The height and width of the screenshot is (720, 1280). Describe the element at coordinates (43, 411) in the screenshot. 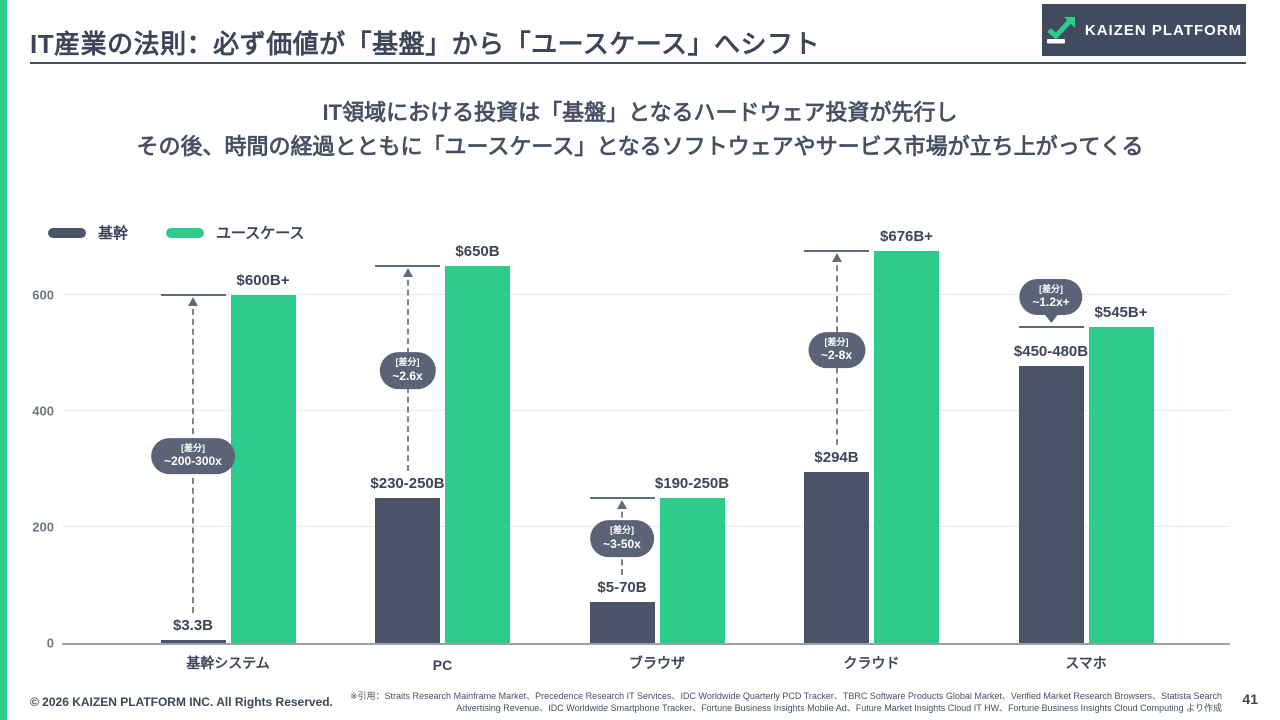

I see `y-axis-tick-400: 400` at that location.